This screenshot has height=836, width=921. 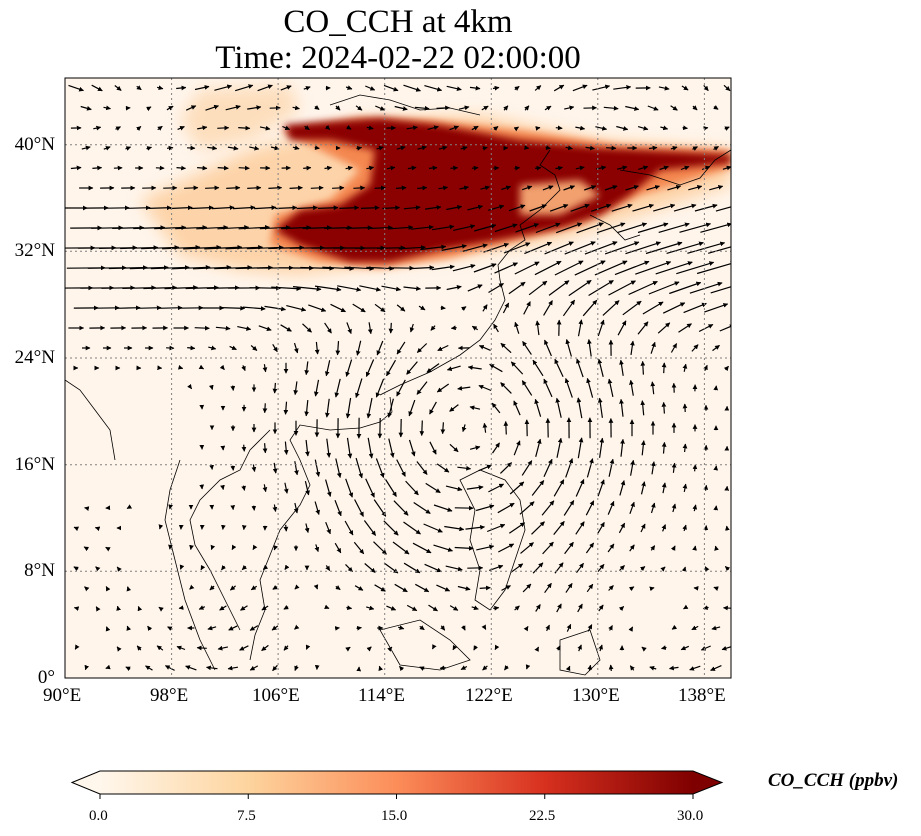 I want to click on lon-tick-label: 98°E, so click(x=169, y=695).